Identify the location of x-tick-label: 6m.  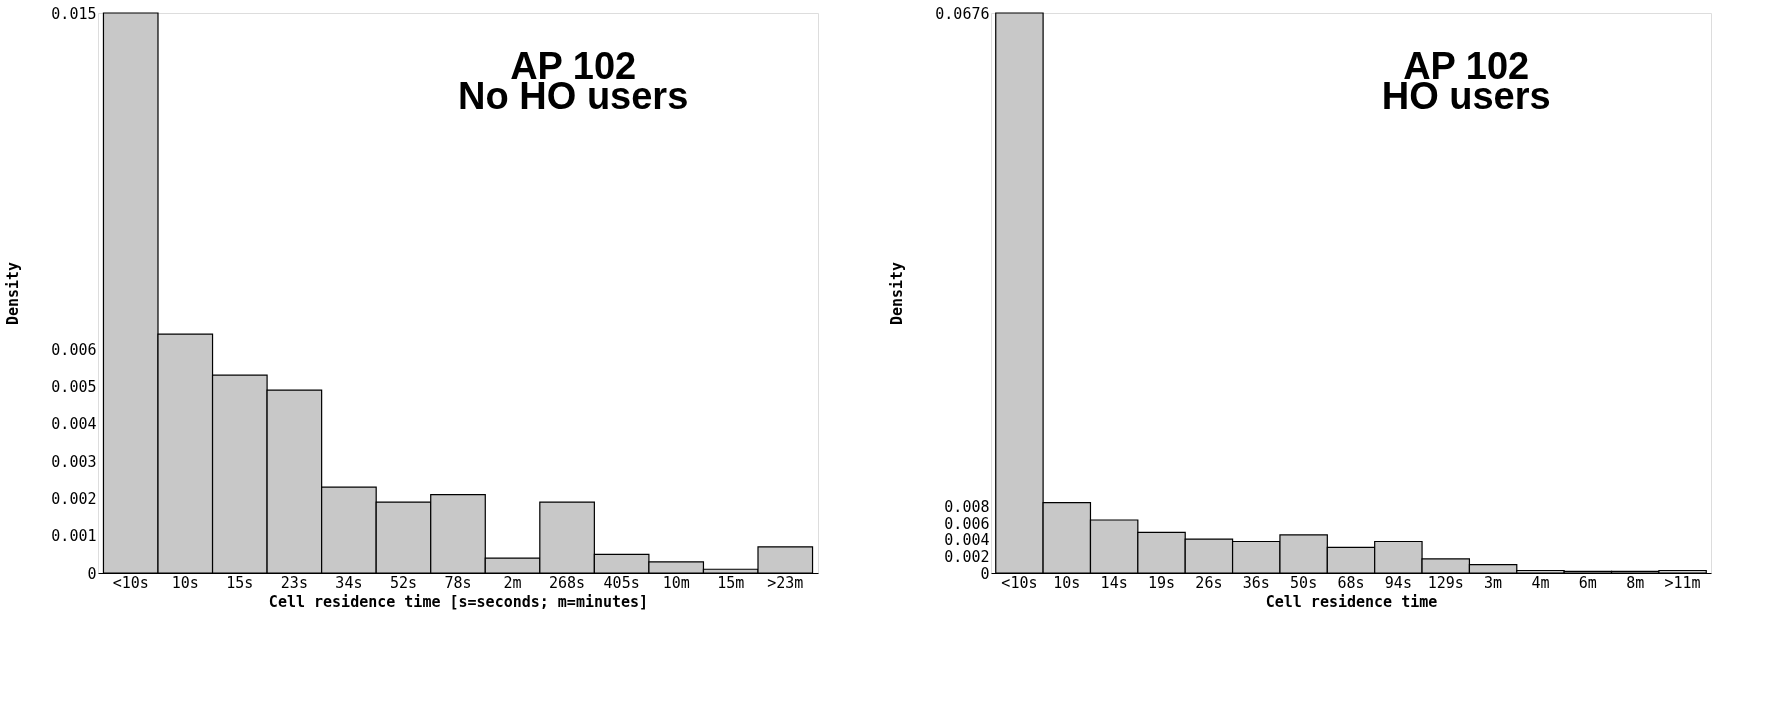
(1587, 582).